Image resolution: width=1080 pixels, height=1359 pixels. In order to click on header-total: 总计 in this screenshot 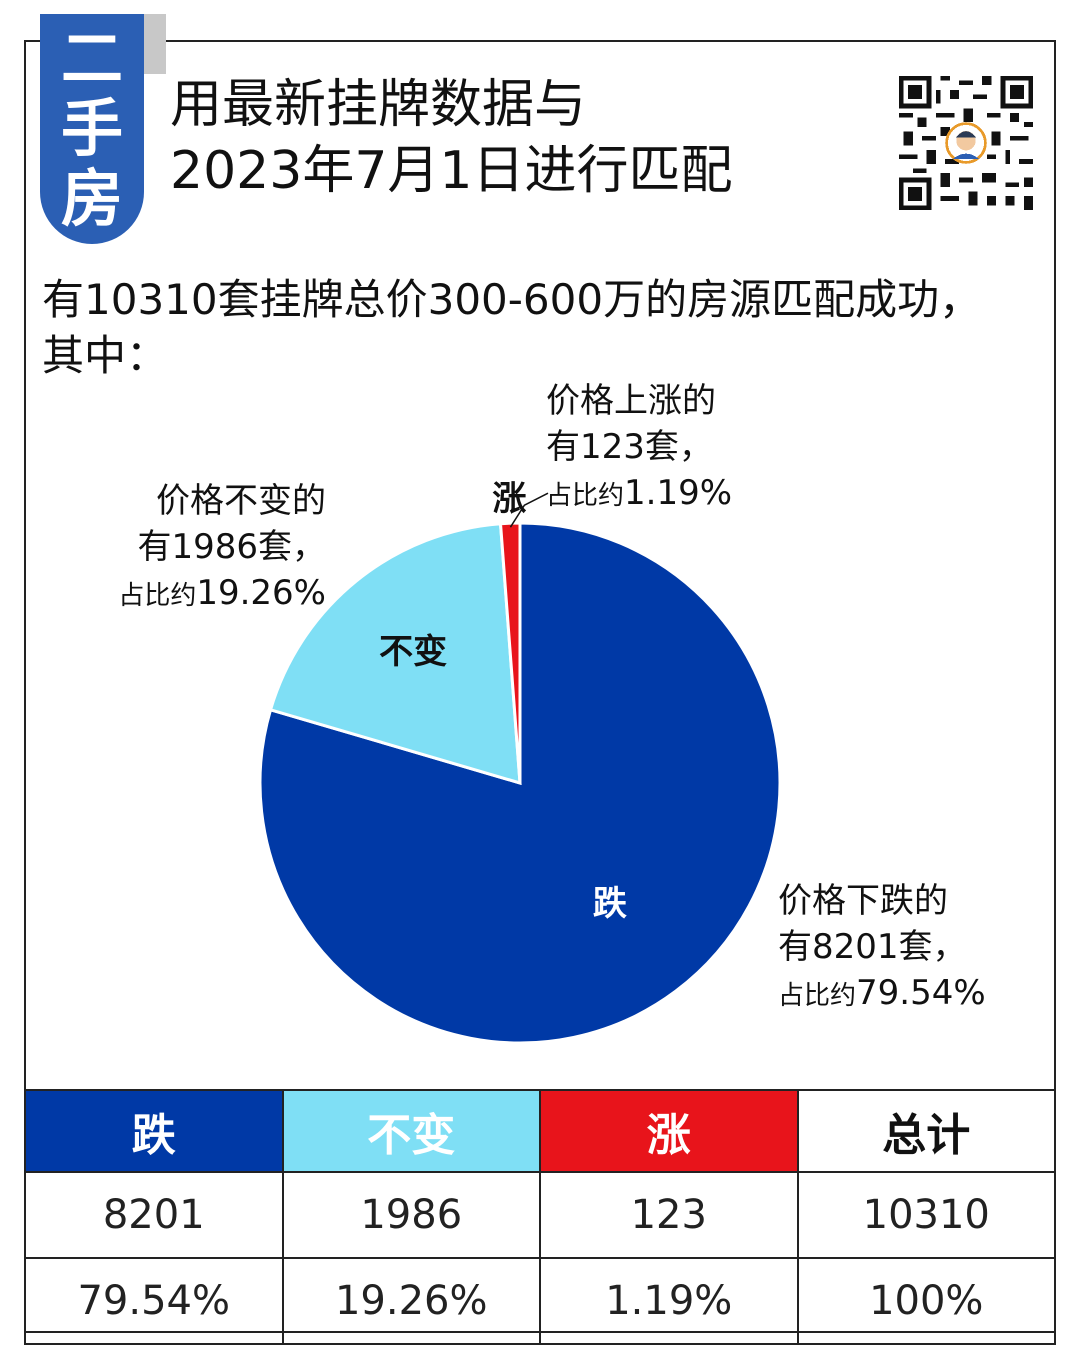, I will do `click(926, 1131)`.